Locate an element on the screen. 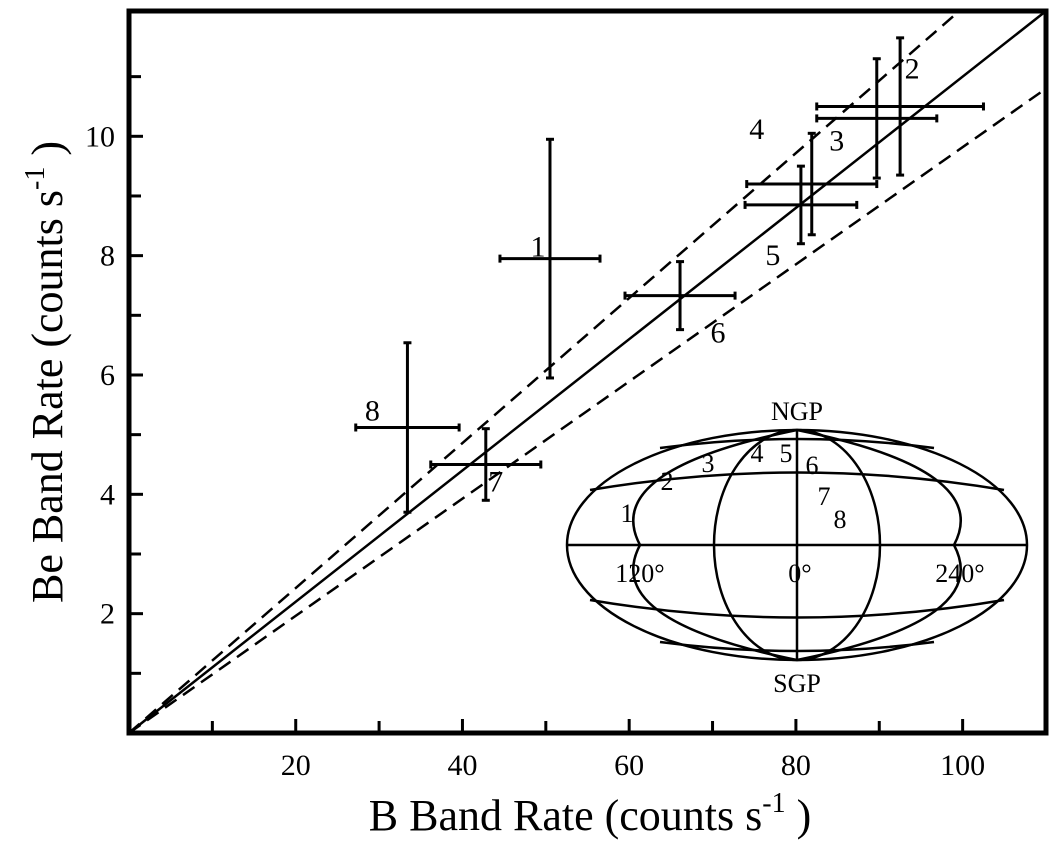 The image size is (1052, 850). map-longitude: 240° is located at coordinates (959, 573).